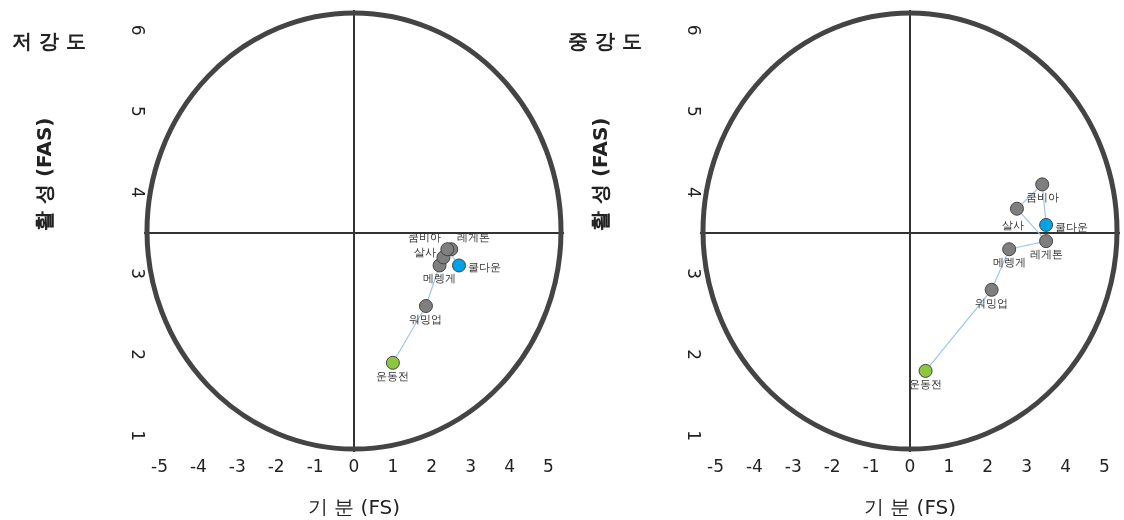  I want to click on series-label: 쿰비아, so click(1042, 197).